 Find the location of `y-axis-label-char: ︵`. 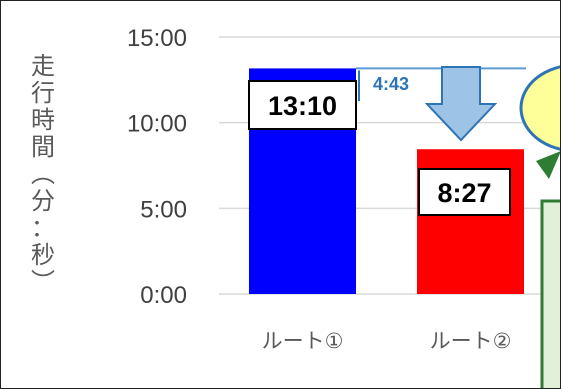

y-axis-label-char: ︵ is located at coordinates (43, 174).